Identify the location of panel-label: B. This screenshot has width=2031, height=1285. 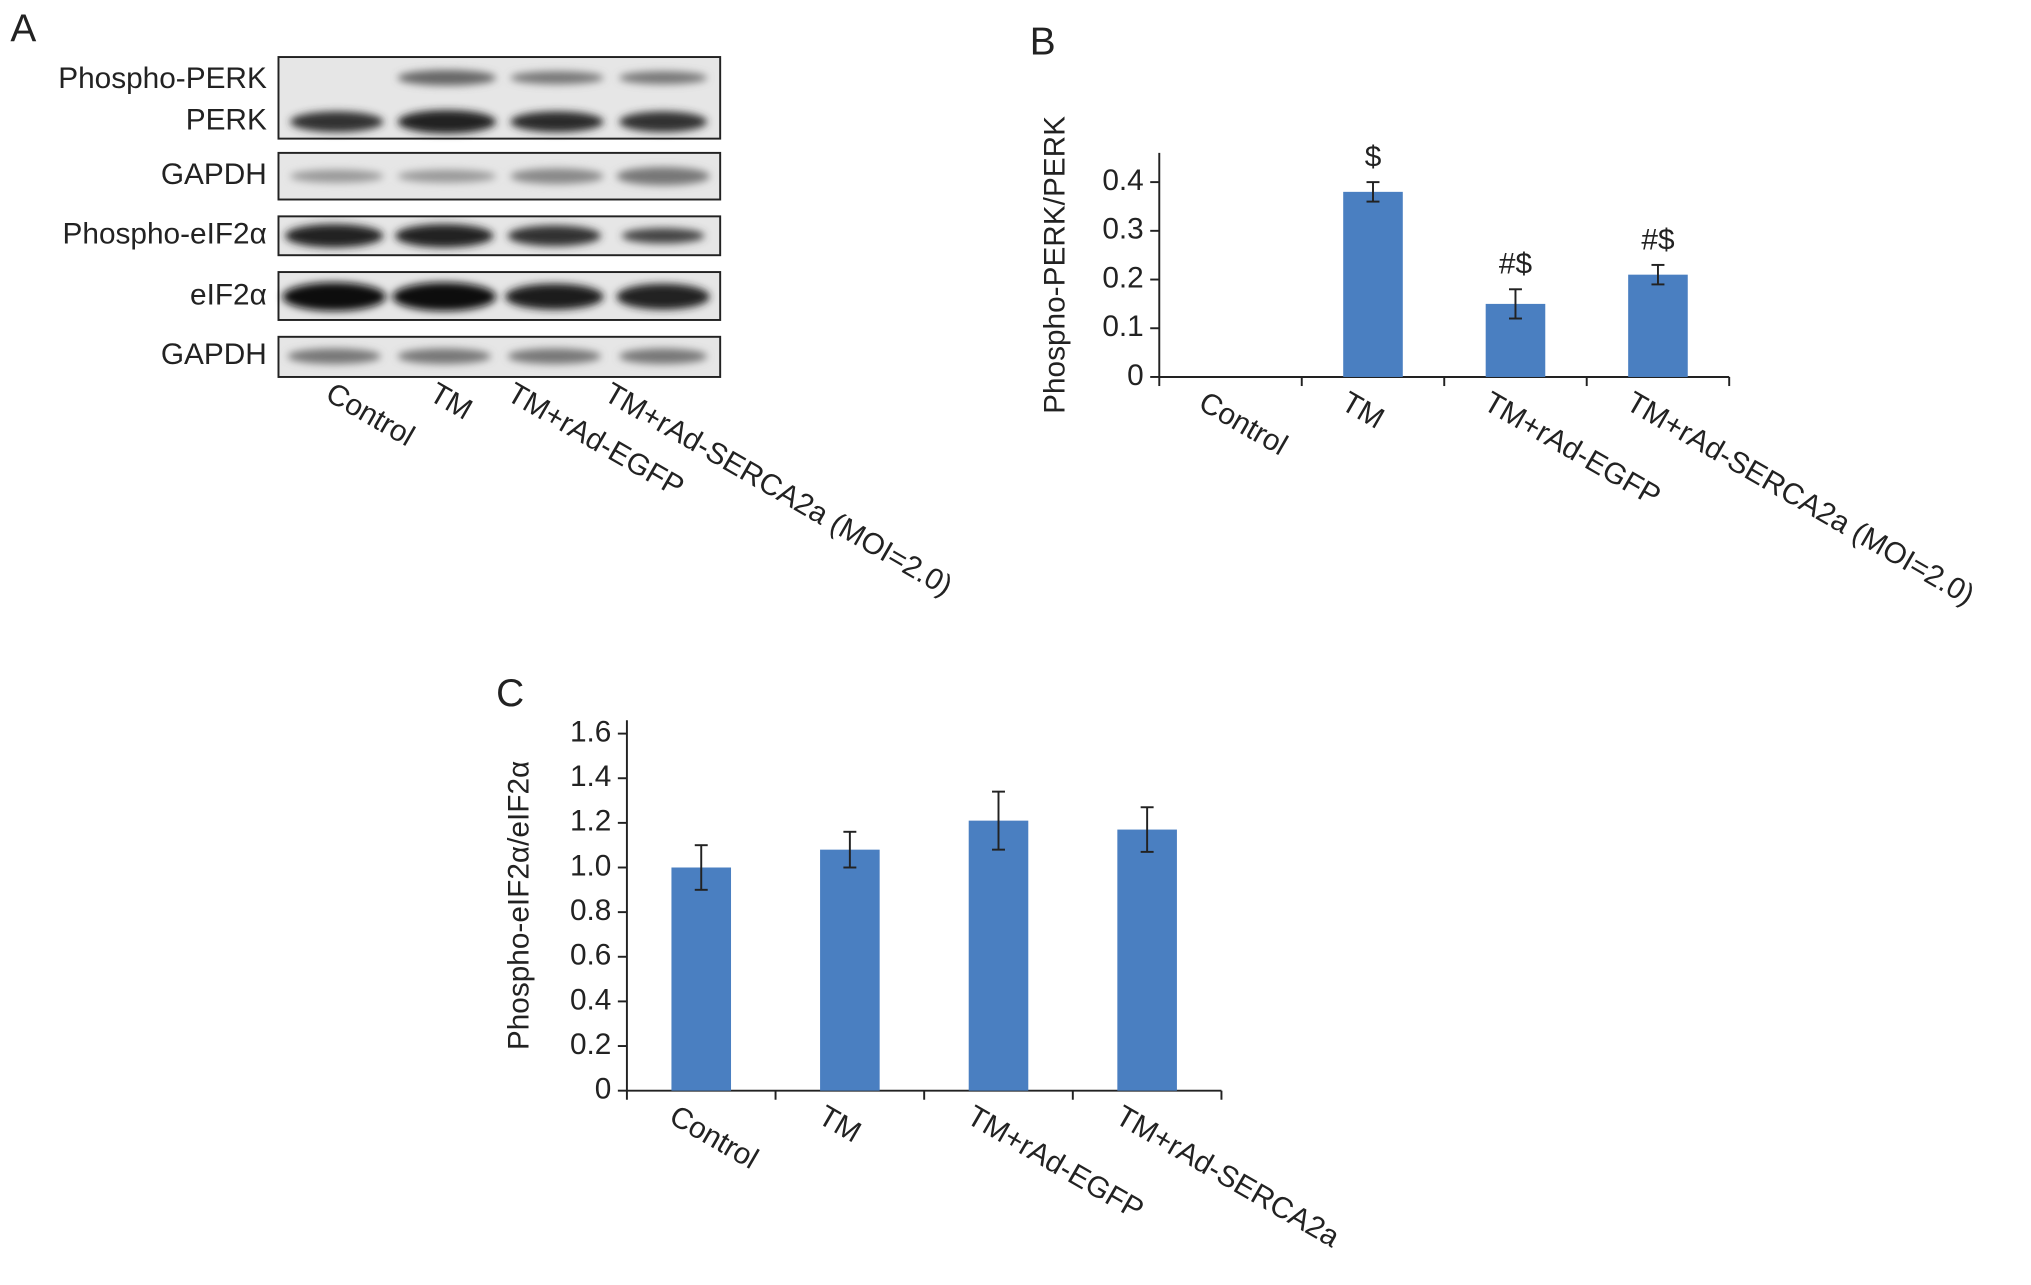
(1043, 41).